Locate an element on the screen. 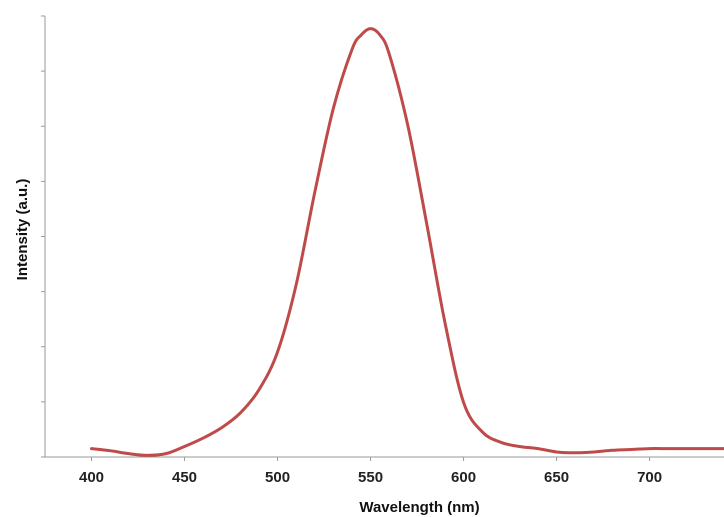  x-tick-label: 550 is located at coordinates (370, 477).